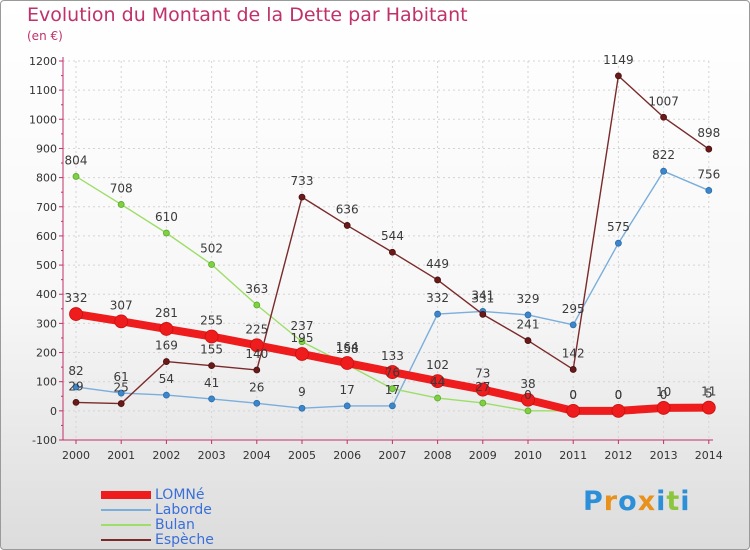 This screenshot has height=550, width=750. I want to click on logo-letter: x, so click(647, 501).